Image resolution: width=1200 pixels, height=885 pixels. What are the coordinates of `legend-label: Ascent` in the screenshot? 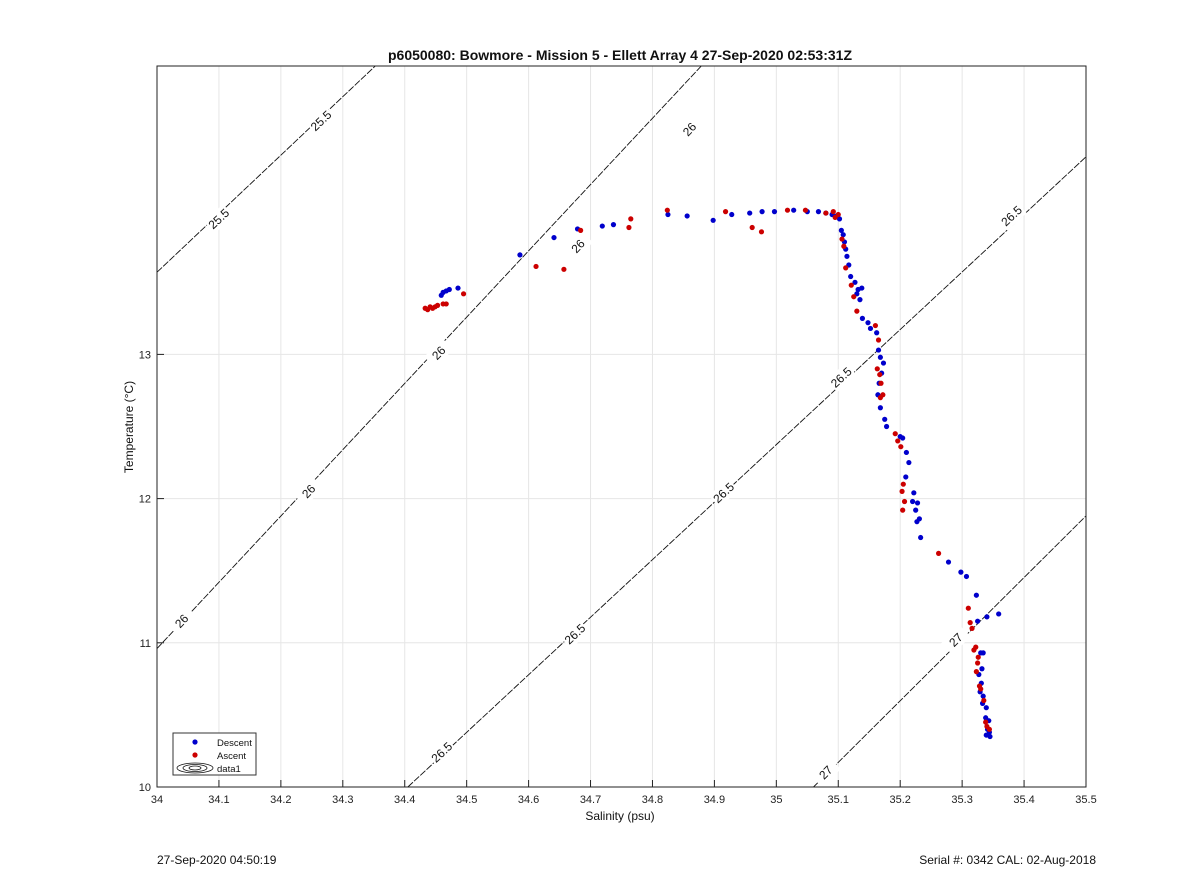 It's located at (231, 756).